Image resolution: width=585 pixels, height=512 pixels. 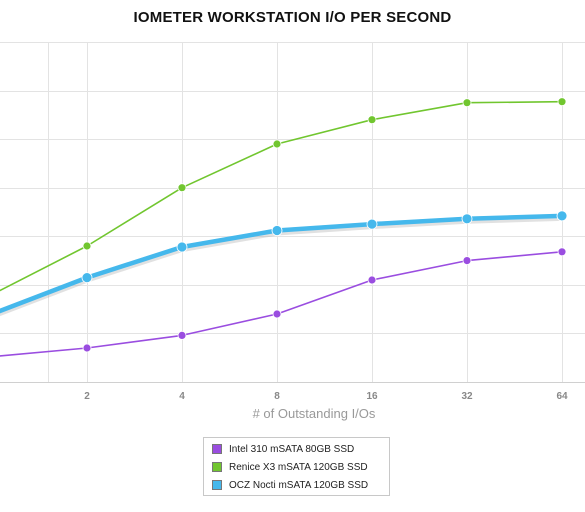 What do you see at coordinates (562, 396) in the screenshot?
I see `x-tick-label-64: 64` at bounding box center [562, 396].